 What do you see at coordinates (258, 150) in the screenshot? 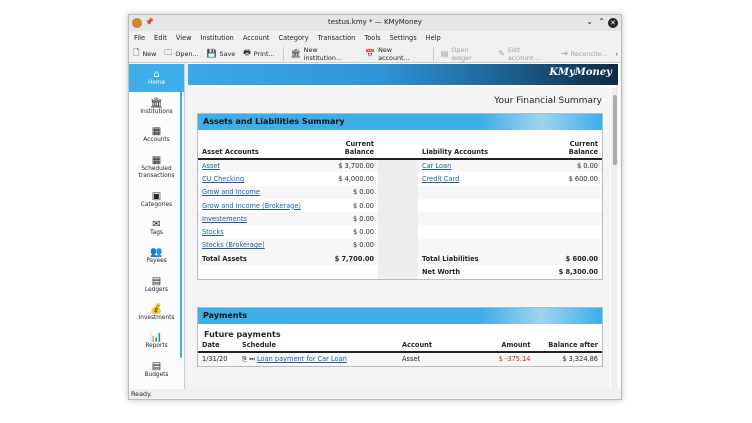
I see `asset-accounts-header: Asset Accounts` at bounding box center [258, 150].